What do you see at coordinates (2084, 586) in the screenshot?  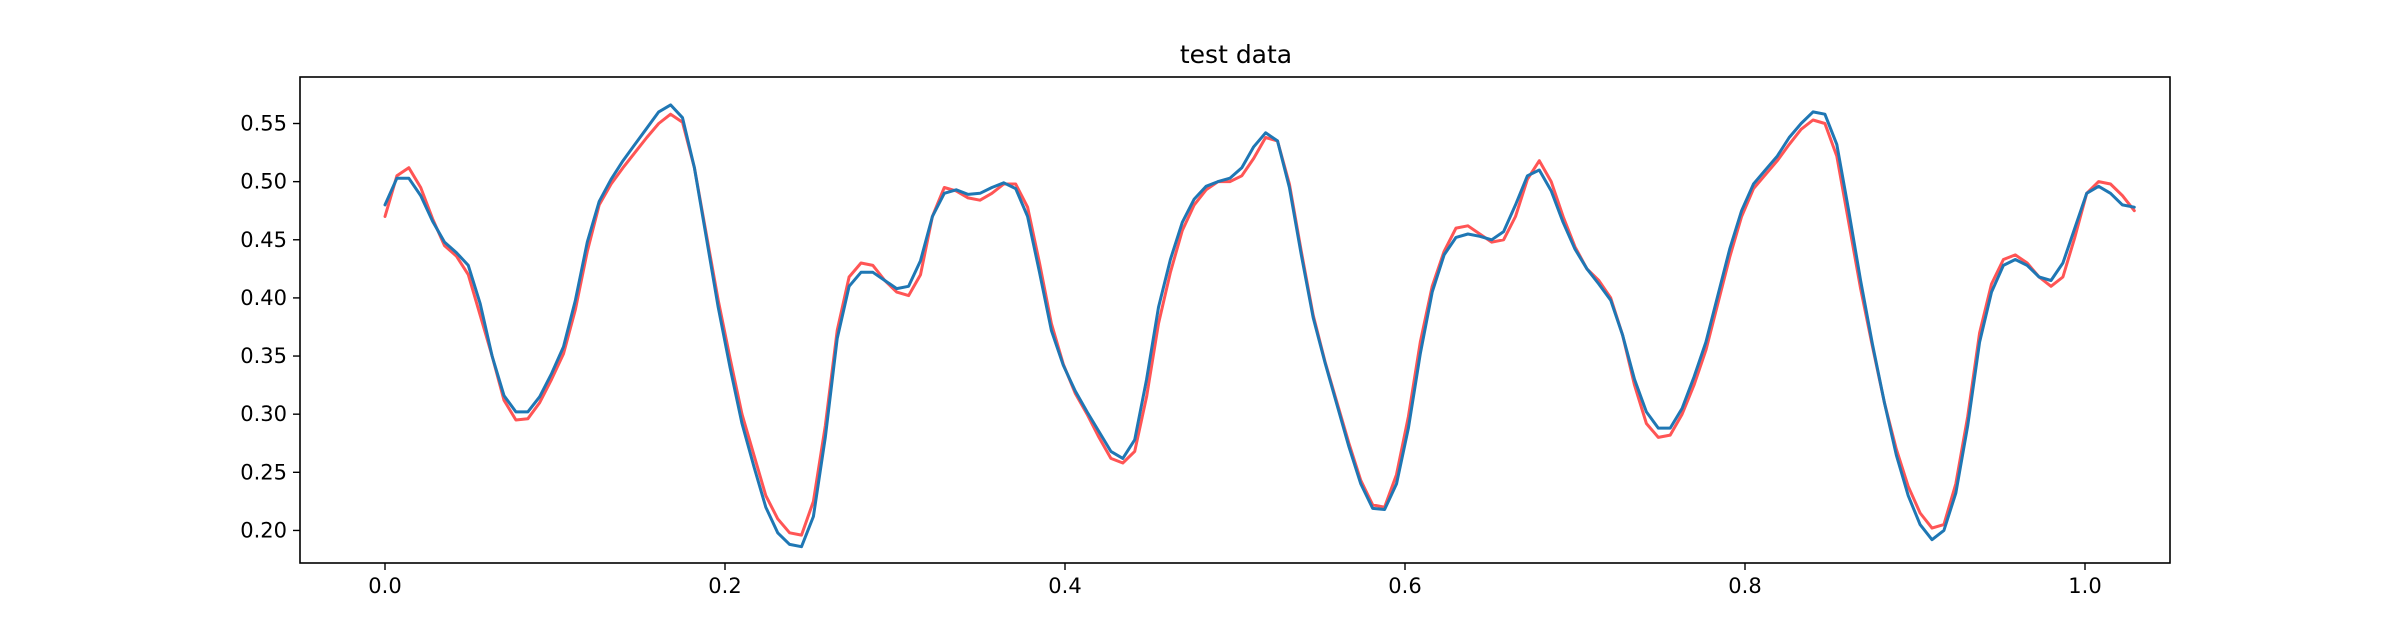 I see `x-tick-label: 1.0` at bounding box center [2084, 586].